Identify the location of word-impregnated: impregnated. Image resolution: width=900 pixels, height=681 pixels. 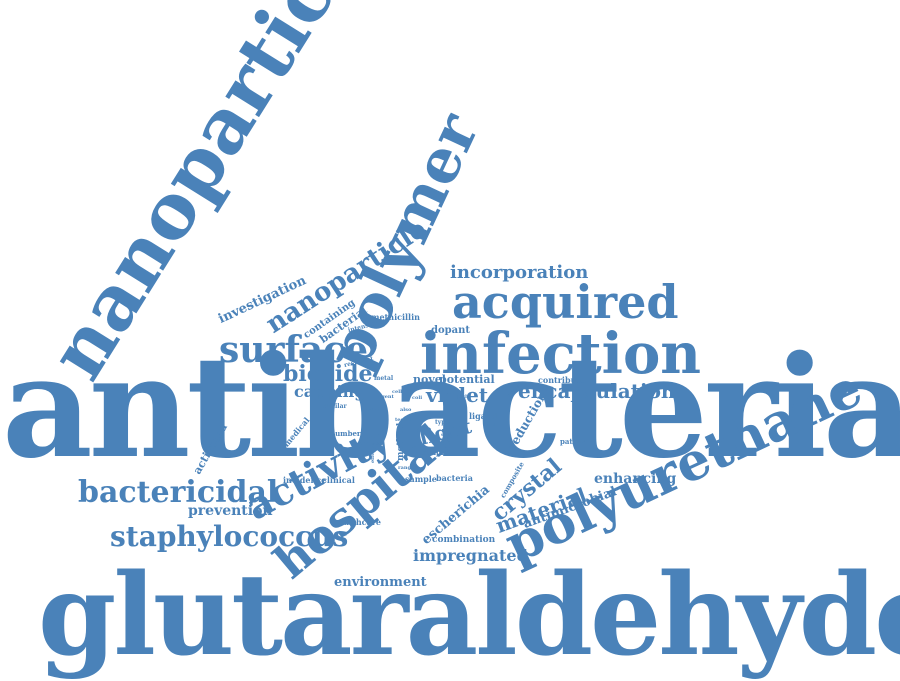
(470, 555).